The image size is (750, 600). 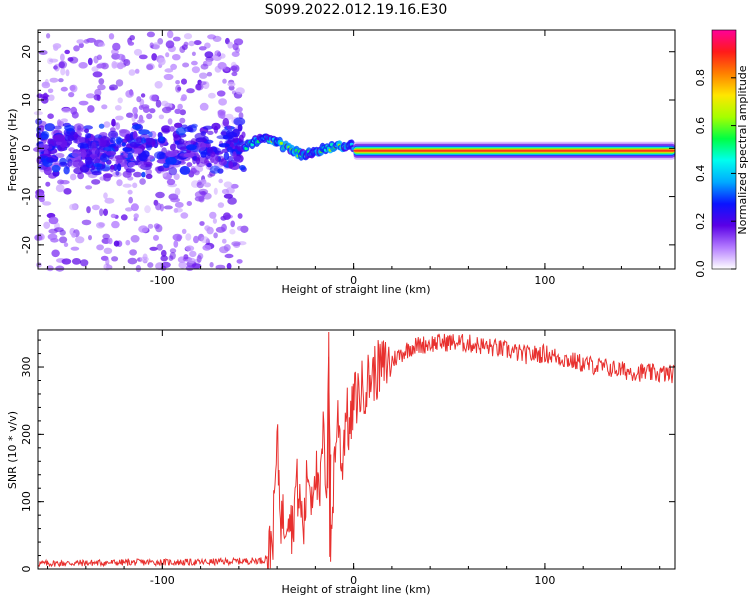 I want to click on colorbar-tick-label-1: 0.2, so click(x=700, y=221).